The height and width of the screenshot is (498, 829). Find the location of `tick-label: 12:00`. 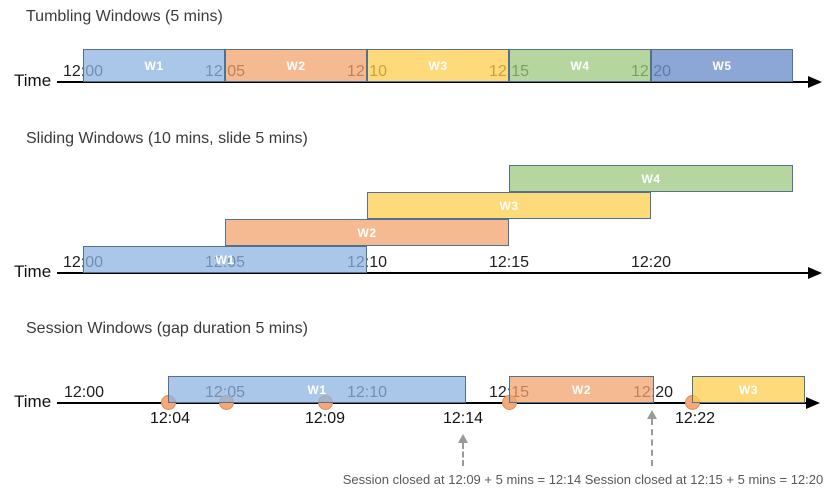

tick-label: 12:00 is located at coordinates (84, 392).